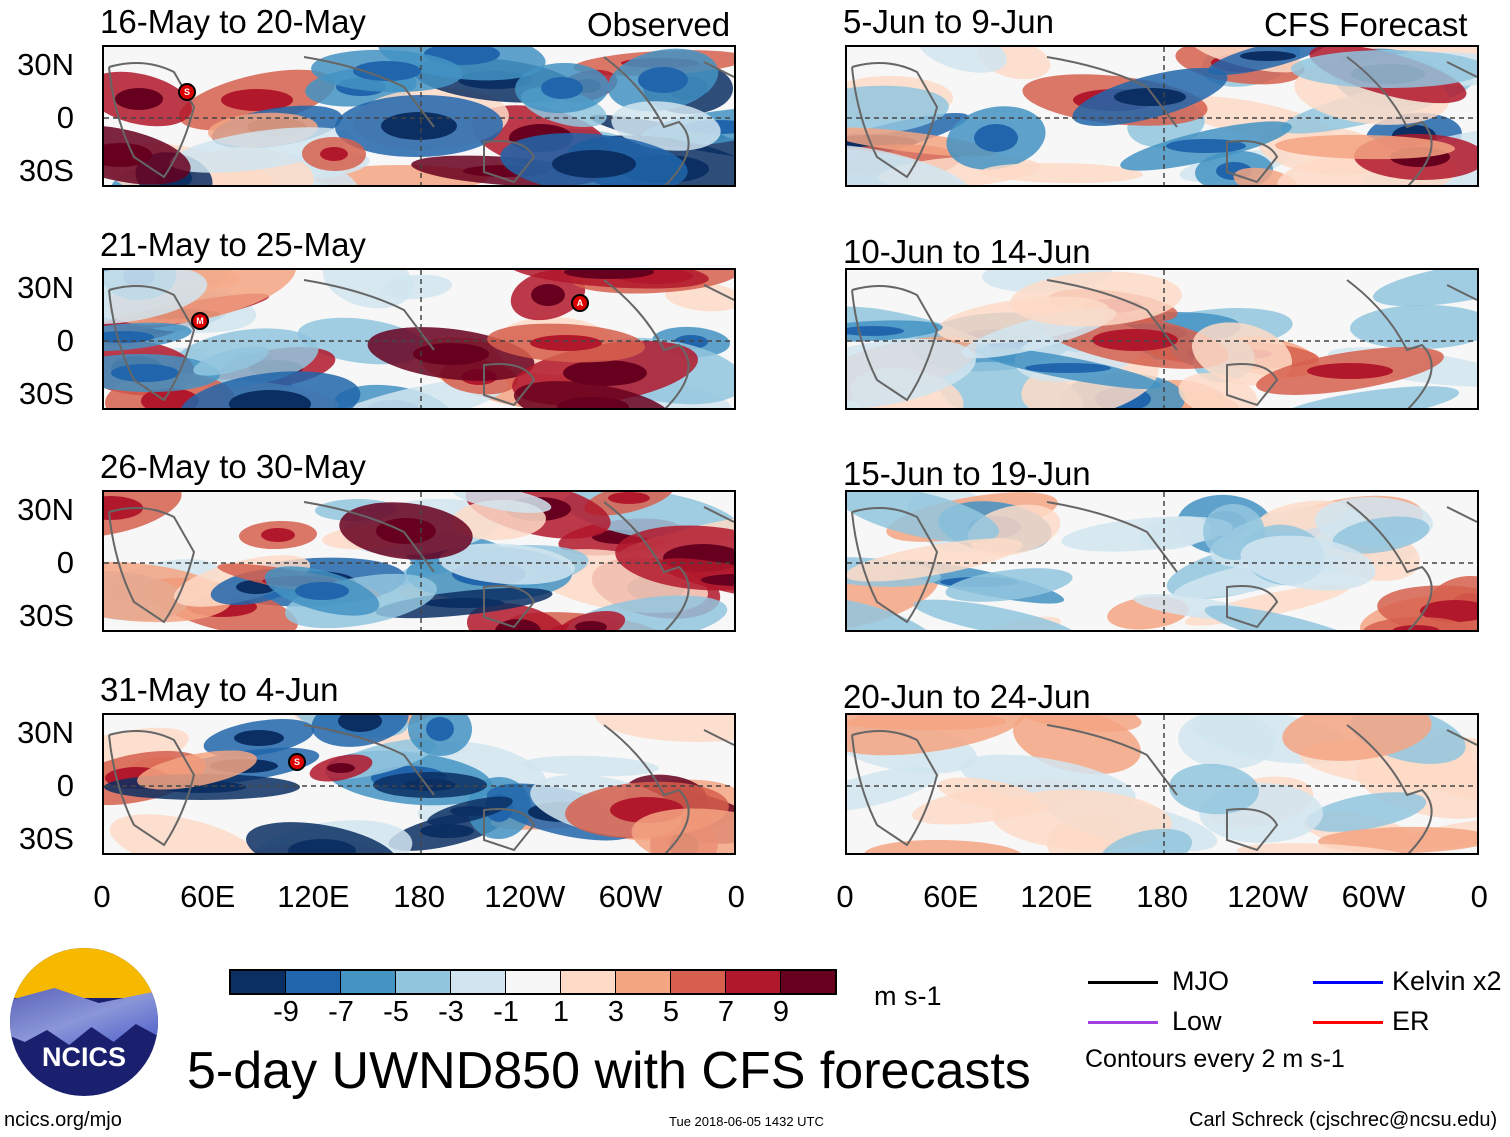 Image resolution: width=1510 pixels, height=1137 pixels. I want to click on lon-label: 0, so click(1479, 896).